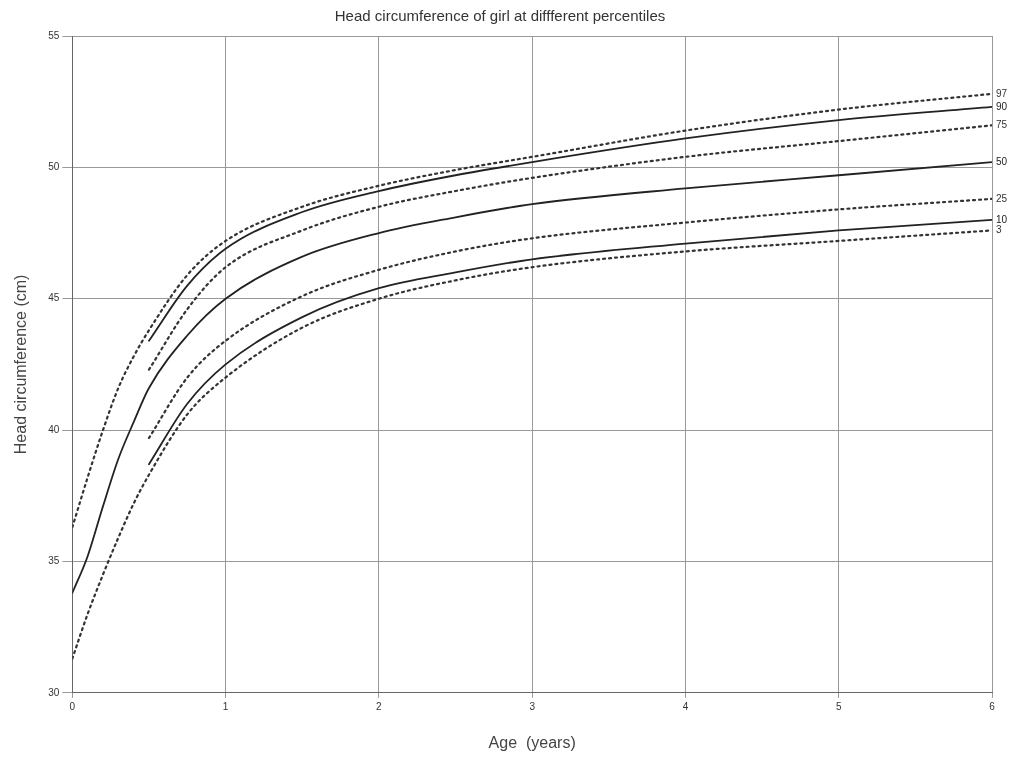  Describe the element at coordinates (532, 742) in the screenshot. I see `x-axis-title: Age (years)` at that location.